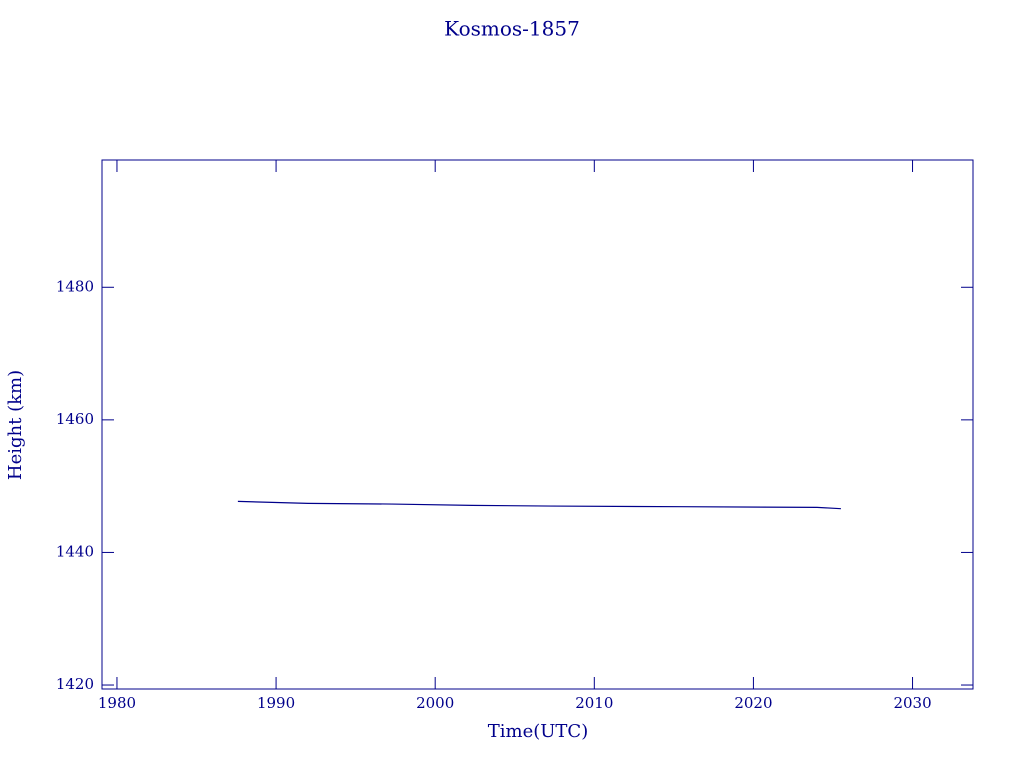 The width and height of the screenshot is (1024, 768). I want to click on data-line, so click(539, 505).